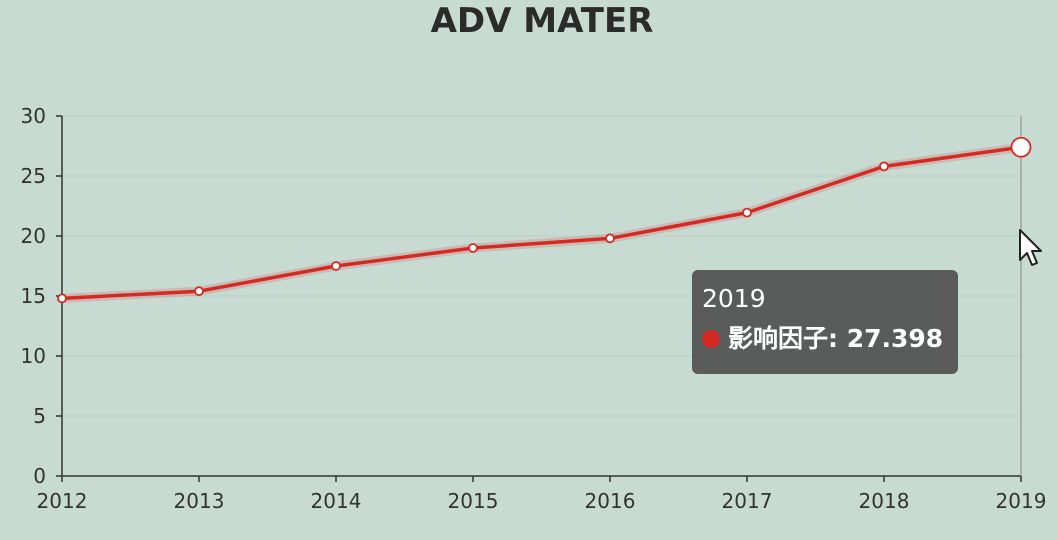 The image size is (1058, 540). I want to click on data-point-highlighted, so click(1021, 147).